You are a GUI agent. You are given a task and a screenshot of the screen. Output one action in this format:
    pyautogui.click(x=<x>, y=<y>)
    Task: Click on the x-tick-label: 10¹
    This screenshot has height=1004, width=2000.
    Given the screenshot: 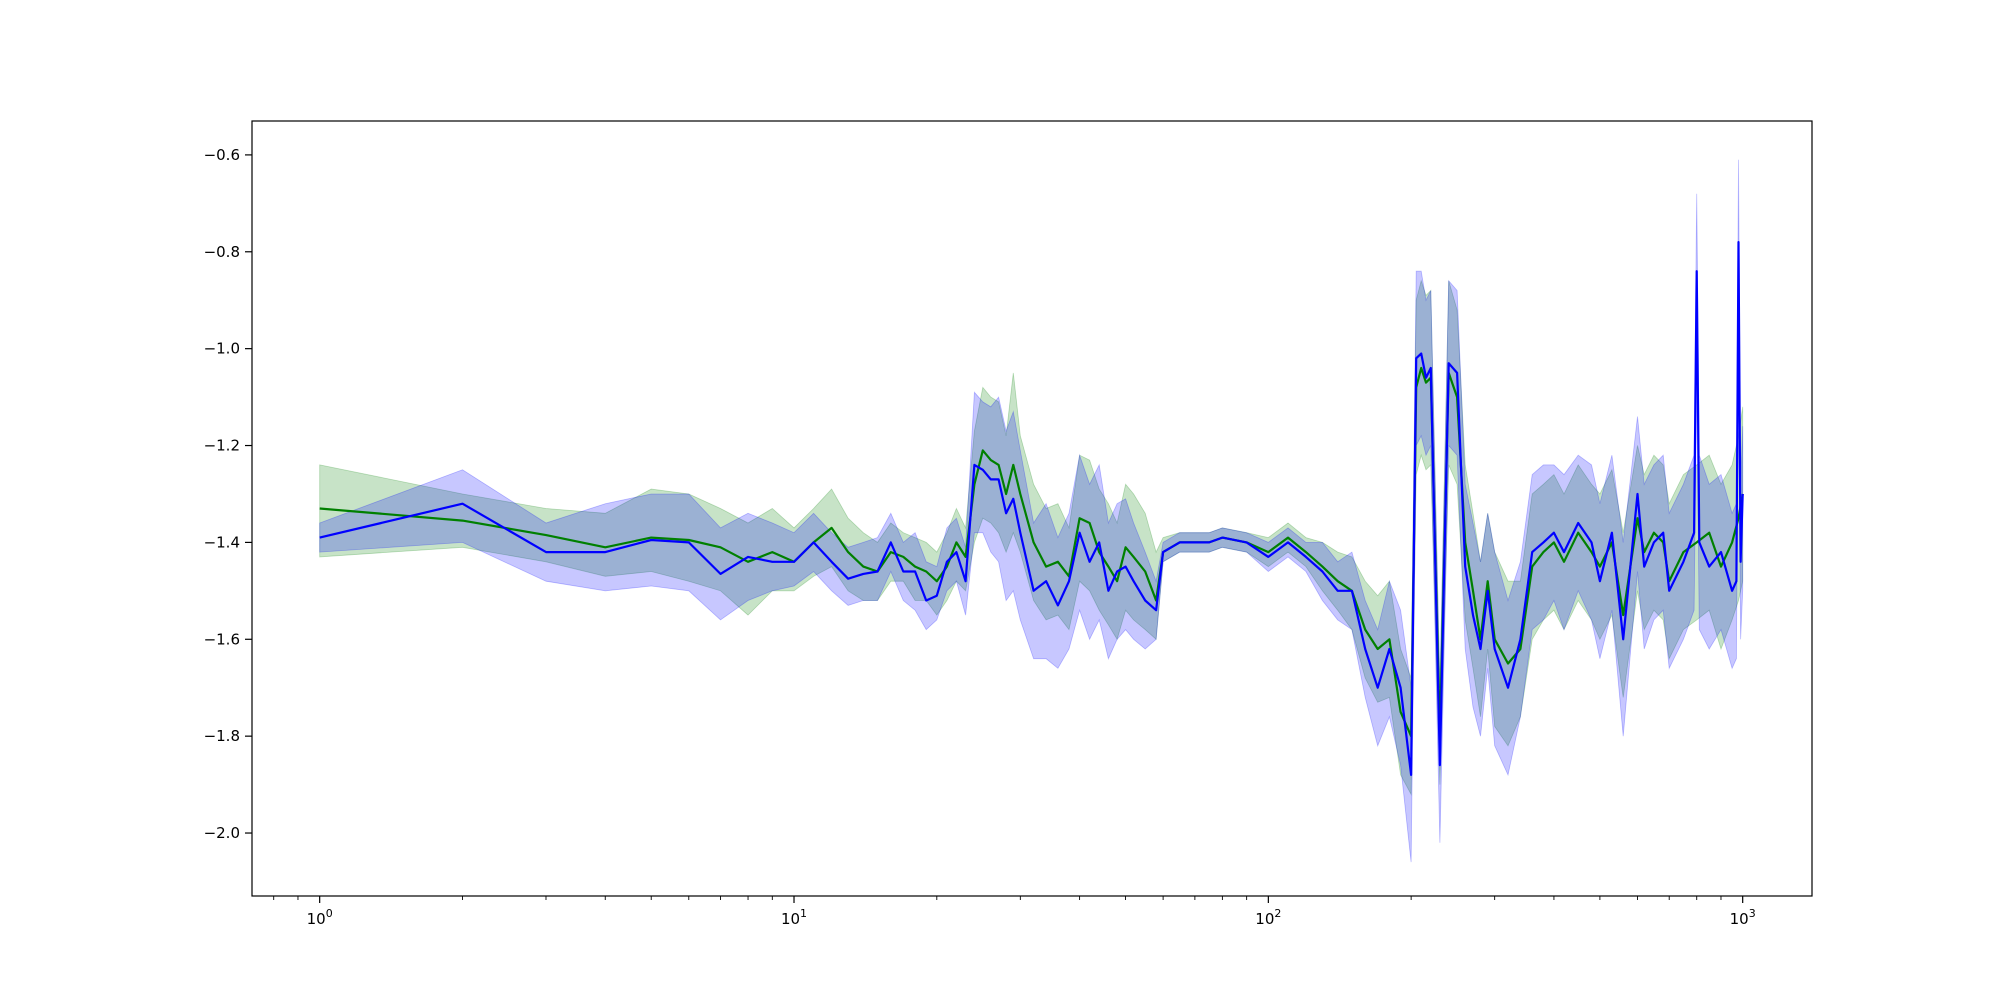 What is the action you would take?
    pyautogui.click(x=794, y=917)
    